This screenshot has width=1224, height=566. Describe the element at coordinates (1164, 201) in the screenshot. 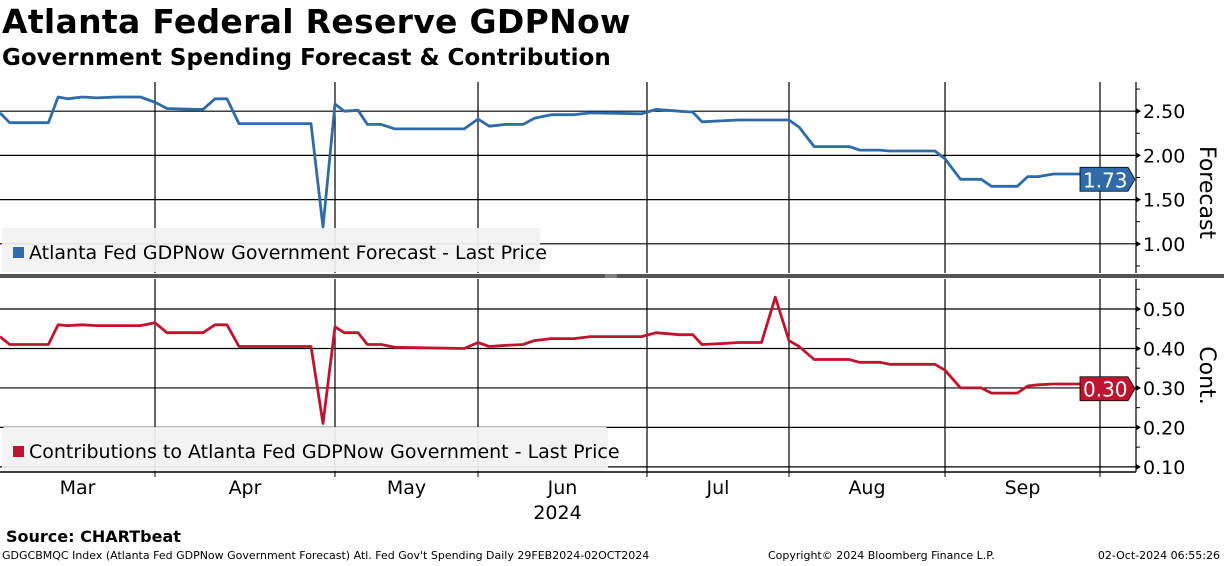

I see `y-tick-label: 1.50` at that location.